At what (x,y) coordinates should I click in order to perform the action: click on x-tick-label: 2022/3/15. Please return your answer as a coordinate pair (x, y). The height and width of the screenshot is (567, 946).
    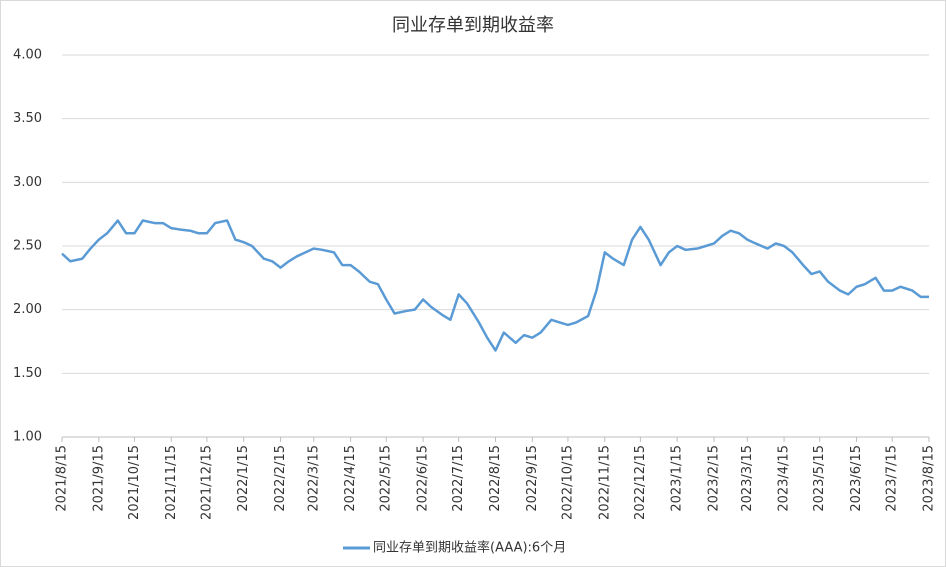
    Looking at the image, I should click on (313, 478).